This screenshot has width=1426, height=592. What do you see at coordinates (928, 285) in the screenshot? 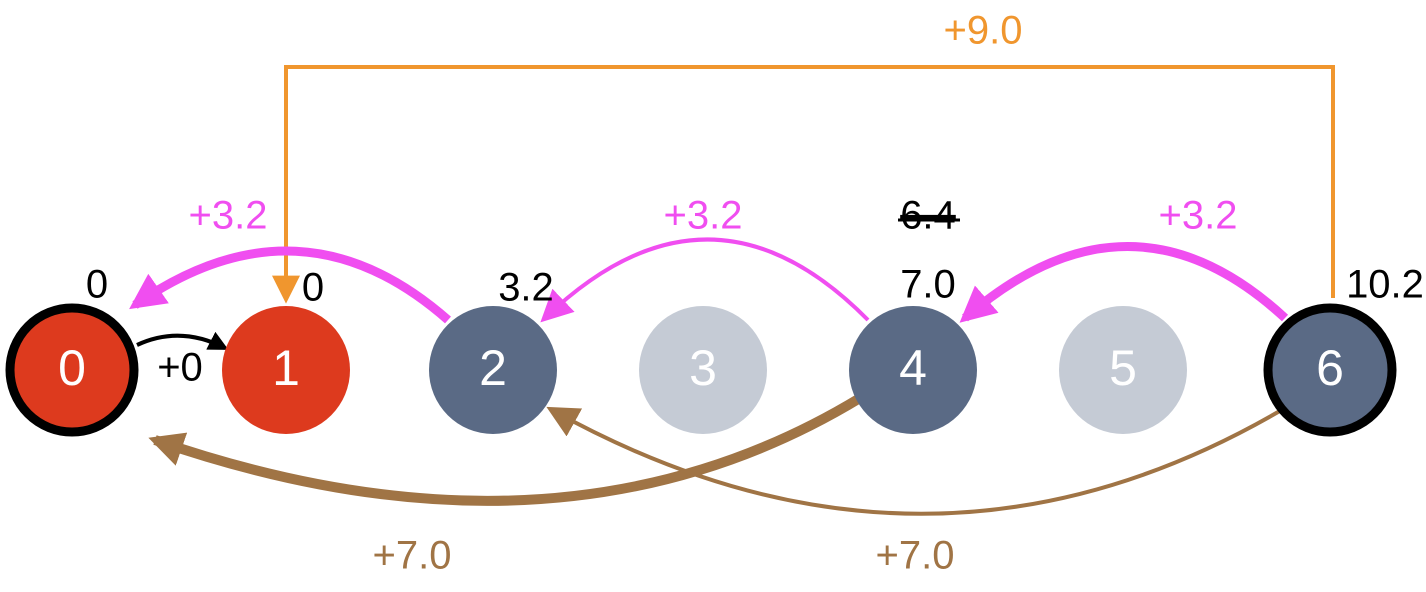
I see `node-value: 7.0` at bounding box center [928, 285].